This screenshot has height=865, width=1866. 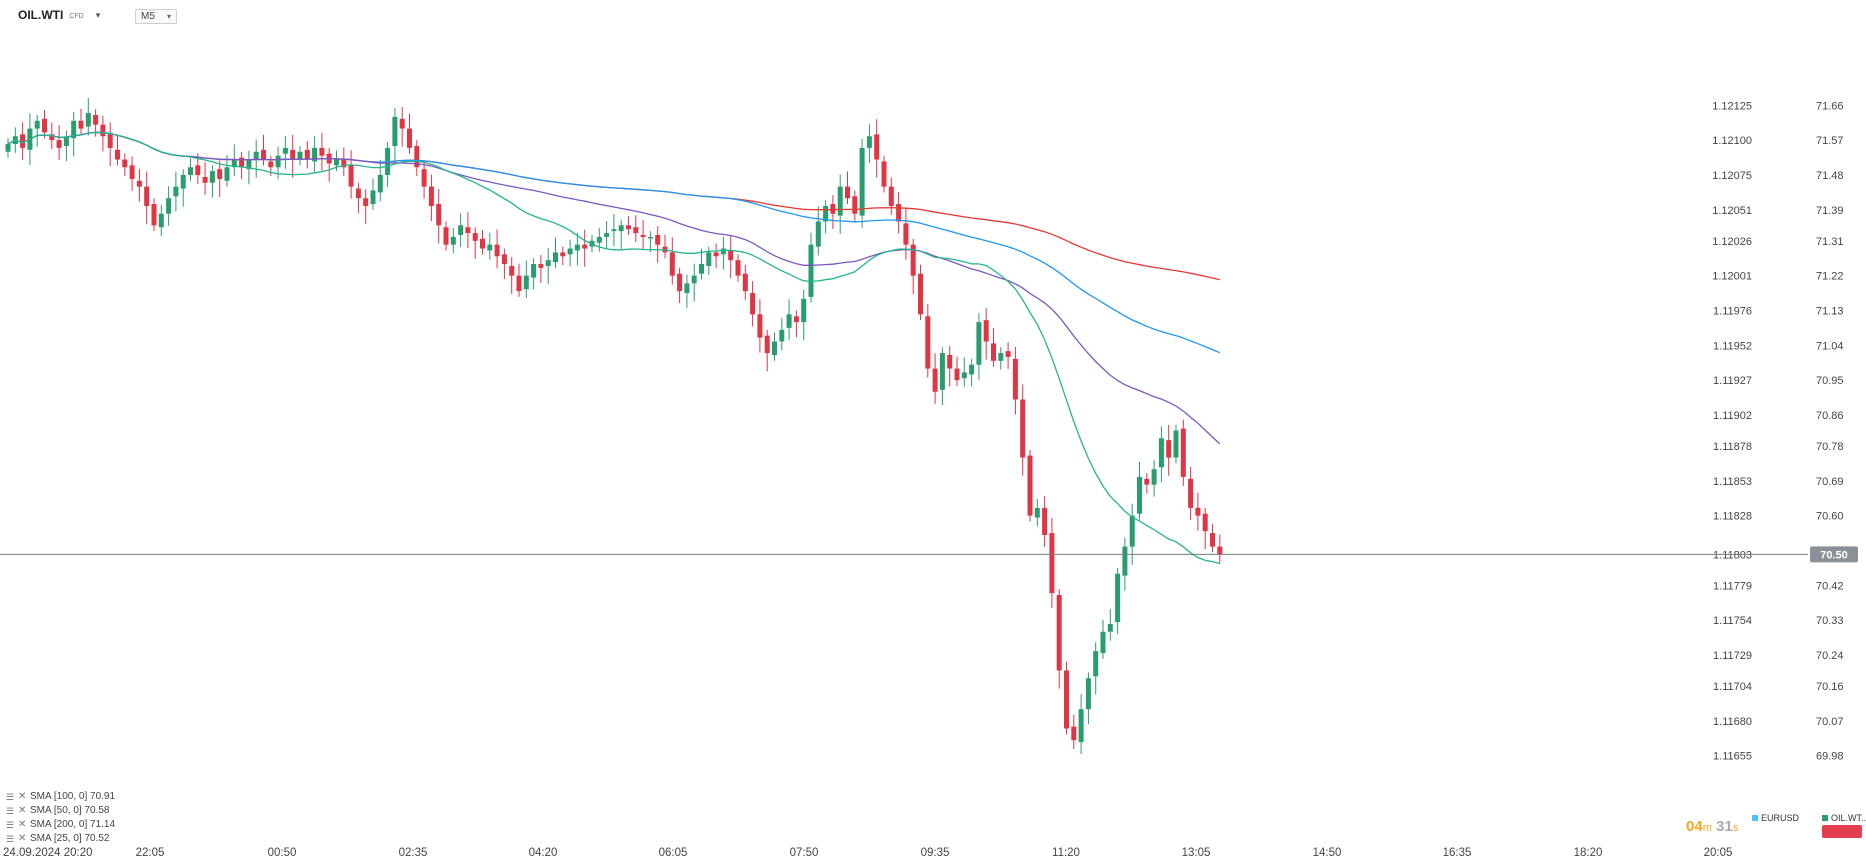 I want to click on price-axis-label: 71.66, so click(x=1830, y=106).